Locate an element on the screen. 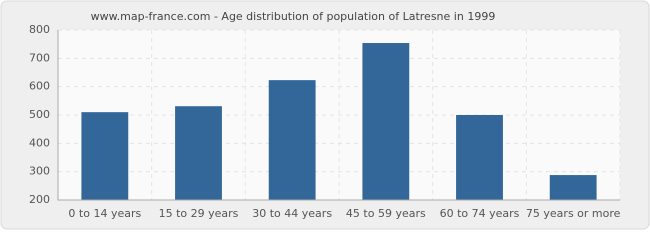 This screenshot has height=240, width=650. x-tick-label: 60 to 74 years is located at coordinates (480, 213).